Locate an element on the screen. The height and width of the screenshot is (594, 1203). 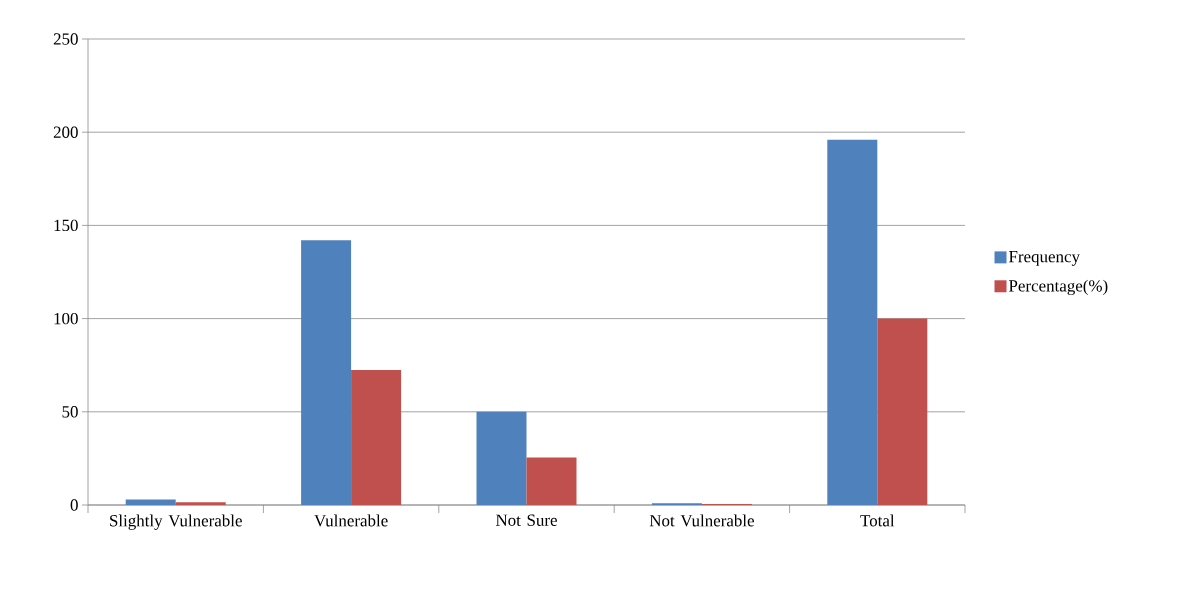
y-tick-label: 200 is located at coordinates (65, 132).